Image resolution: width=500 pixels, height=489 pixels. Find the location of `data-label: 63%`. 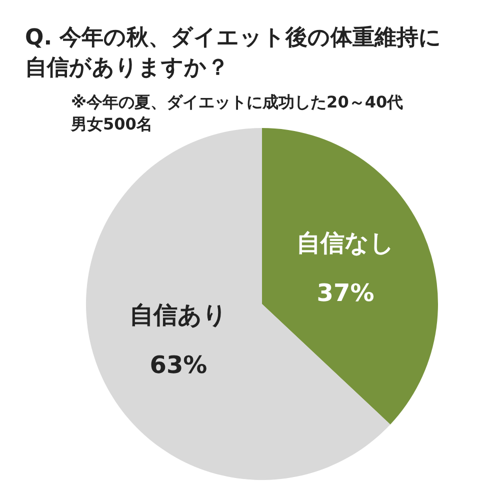

data-label: 63% is located at coordinates (179, 365).